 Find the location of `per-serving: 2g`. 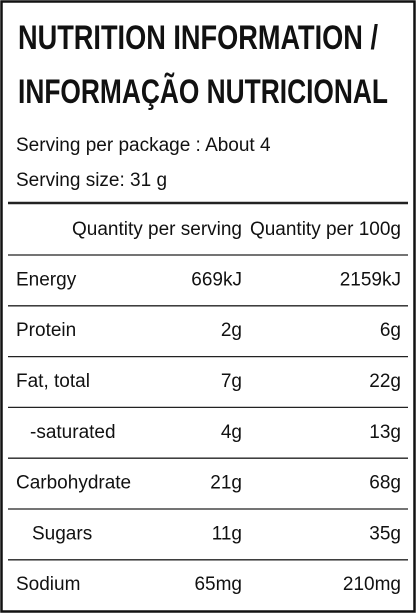

per-serving: 2g is located at coordinates (231, 330).